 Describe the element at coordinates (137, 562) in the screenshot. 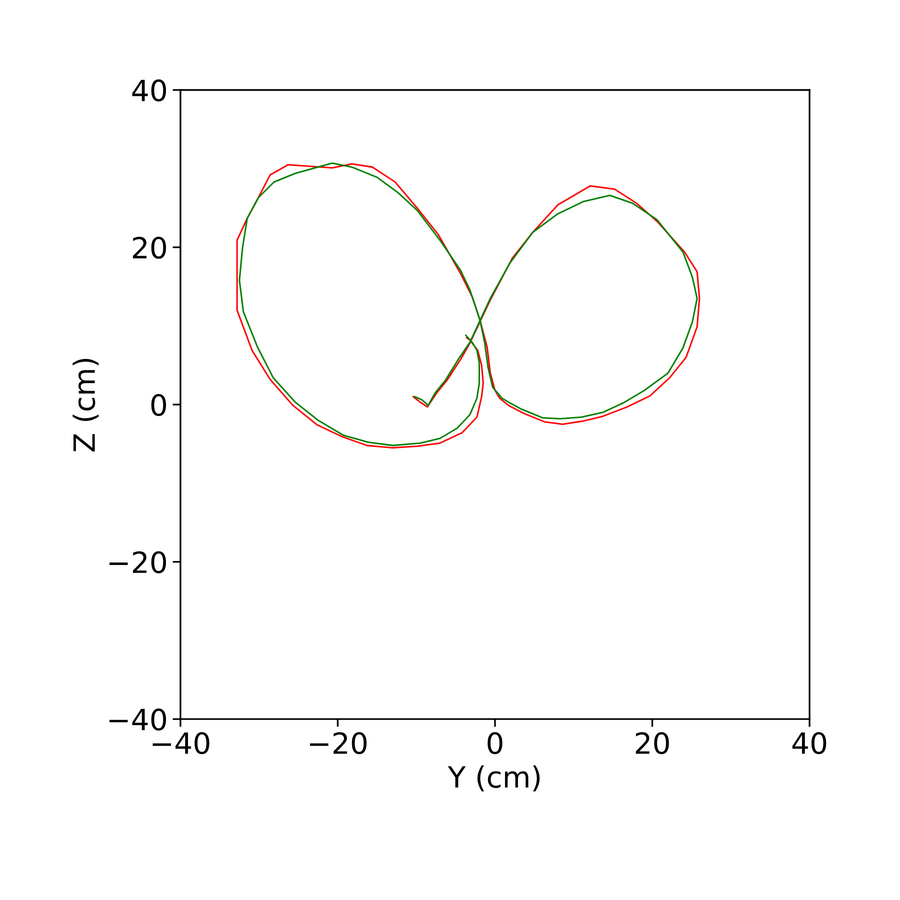

I see `y-tick-label: −20` at that location.